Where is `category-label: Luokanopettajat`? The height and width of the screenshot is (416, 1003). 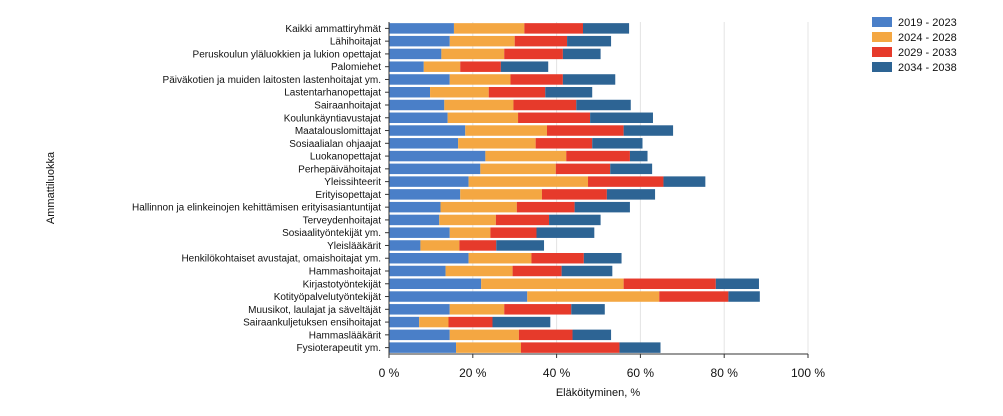
category-label: Luokanopettajat is located at coordinates (345, 157).